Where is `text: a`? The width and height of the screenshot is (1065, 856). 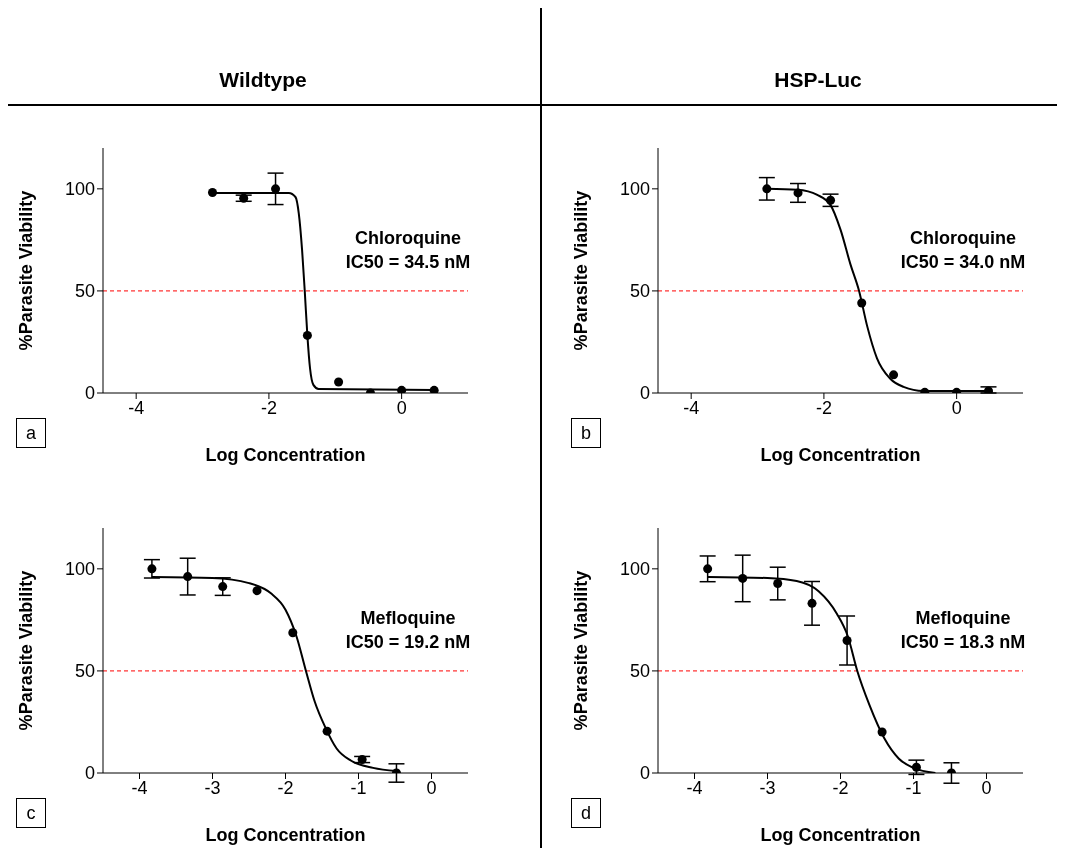 text: a is located at coordinates (31, 433).